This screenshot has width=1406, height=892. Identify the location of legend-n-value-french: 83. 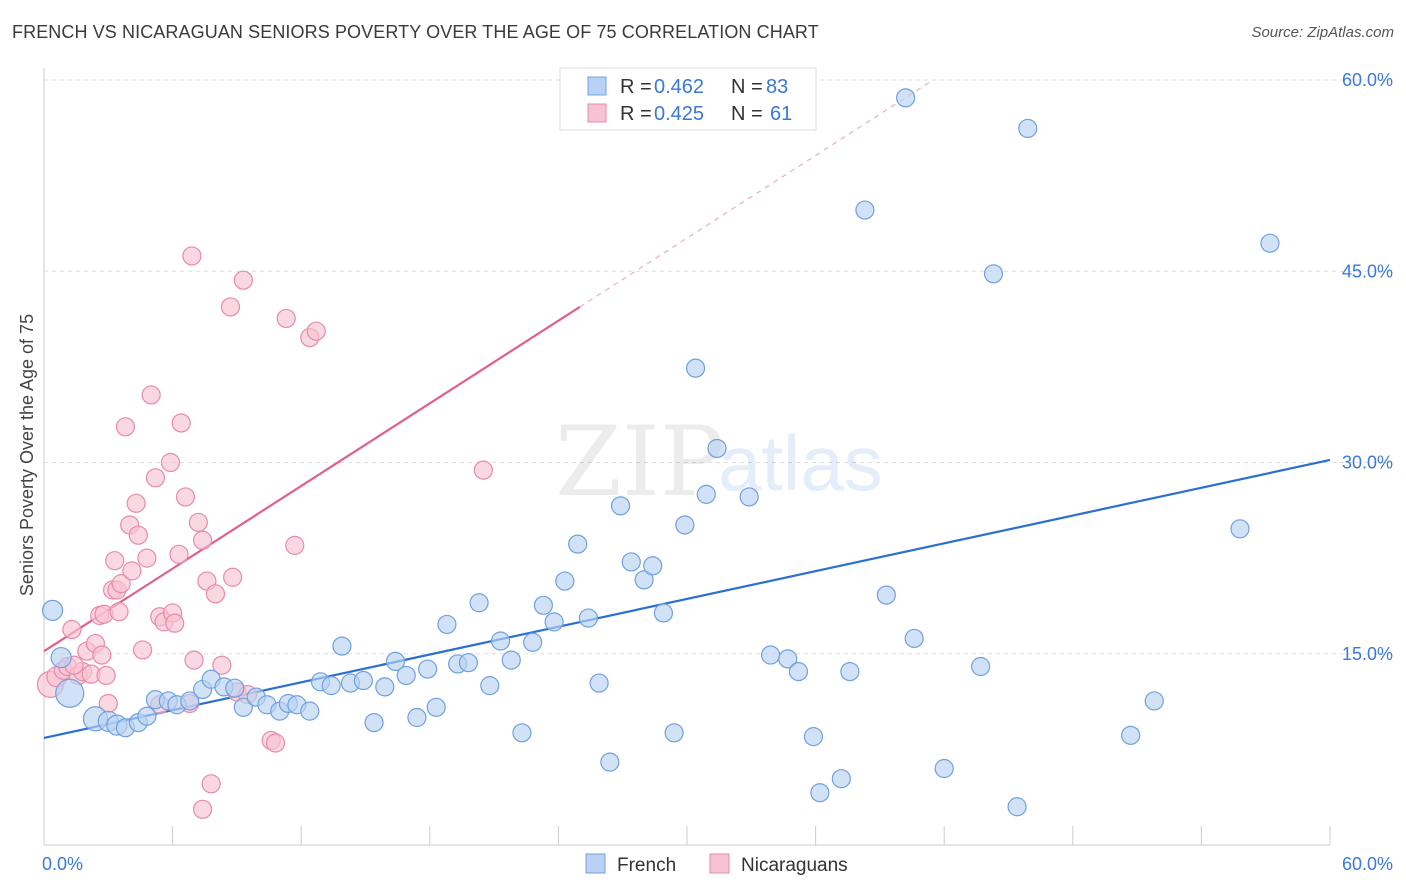
(777, 87).